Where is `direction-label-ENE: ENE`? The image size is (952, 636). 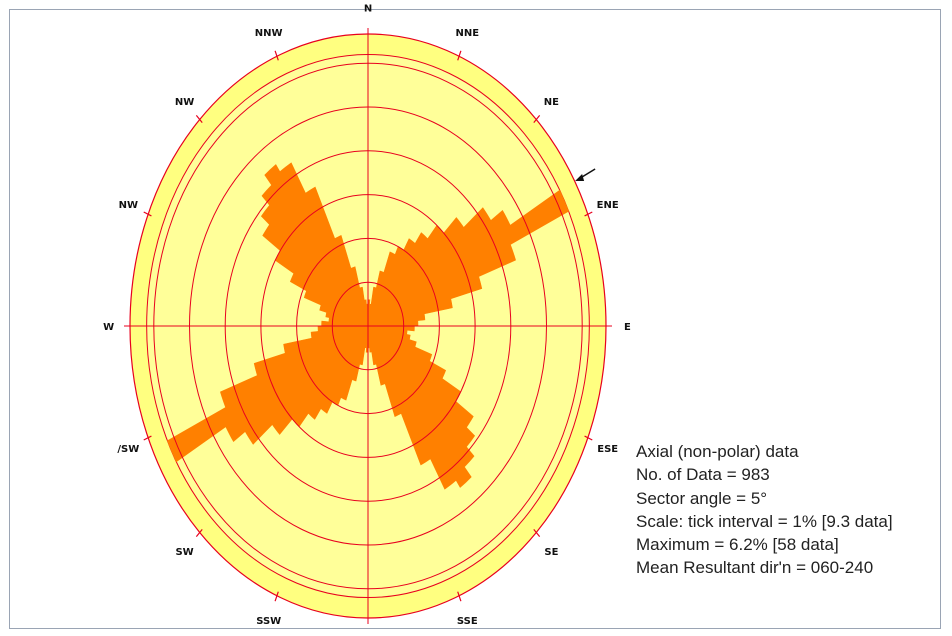
direction-label-ENE: ENE is located at coordinates (608, 205).